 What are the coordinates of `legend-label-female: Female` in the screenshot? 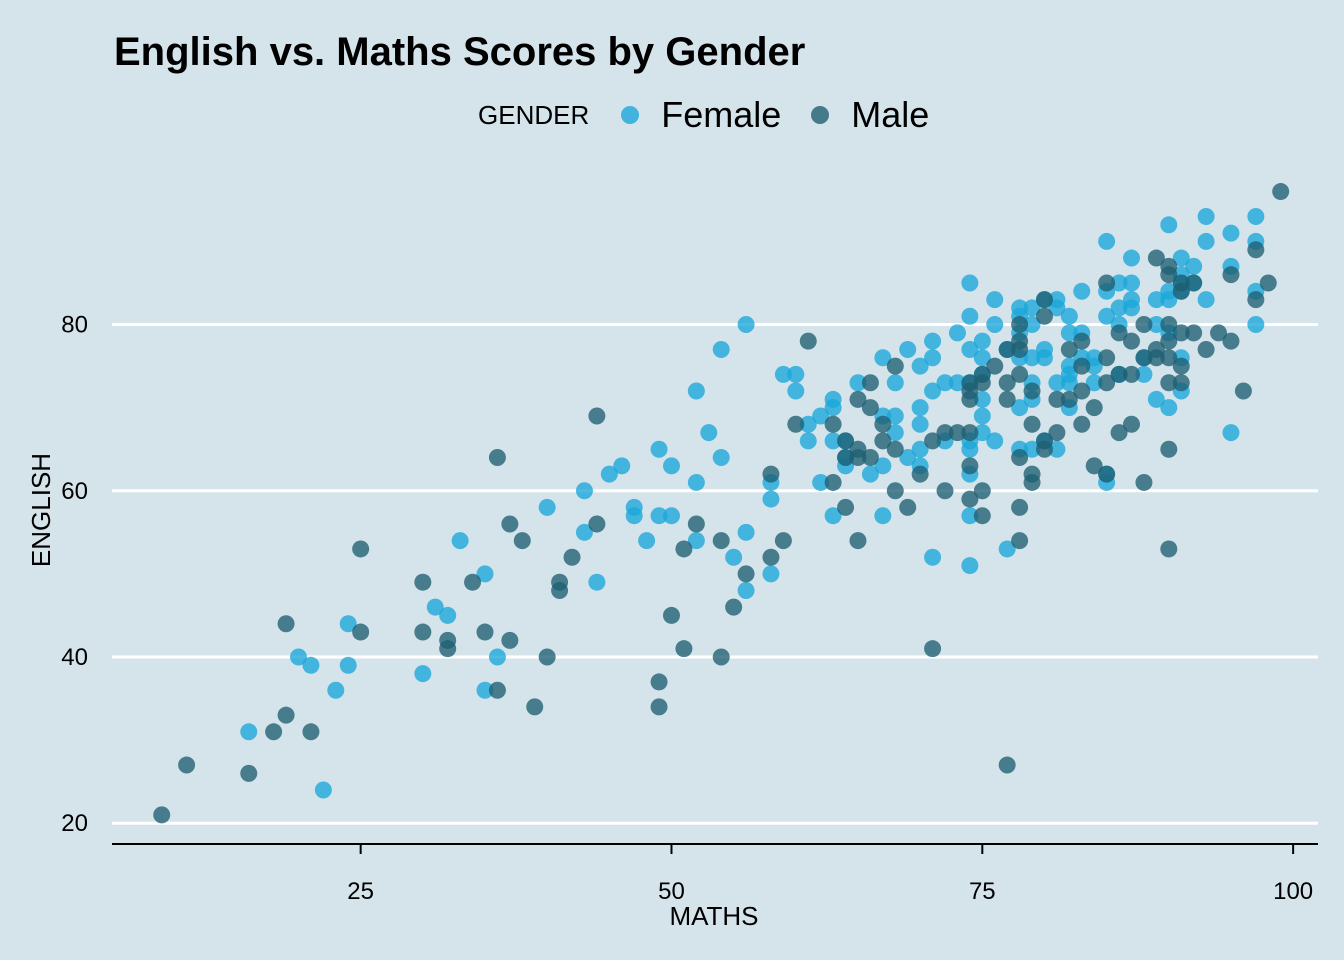 It's located at (721, 114).